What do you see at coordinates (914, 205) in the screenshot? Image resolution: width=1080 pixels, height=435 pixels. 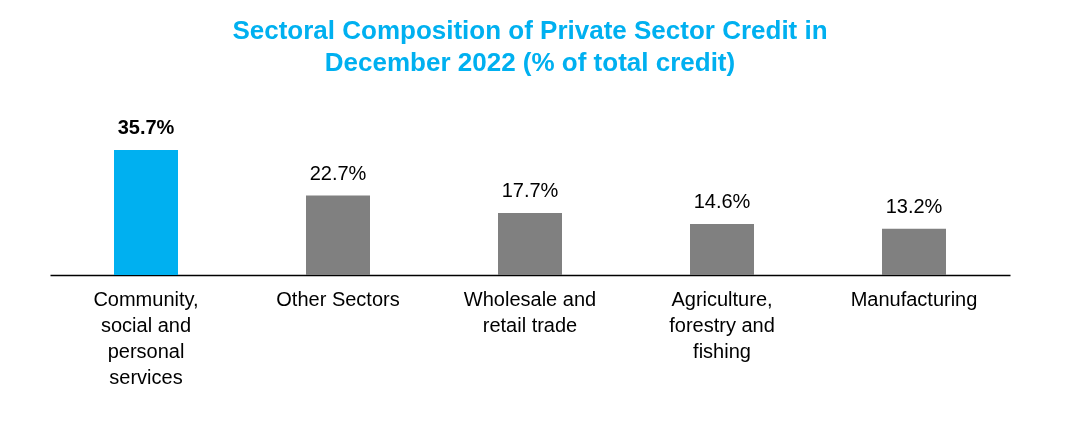 I see `data-label: 13.2%` at bounding box center [914, 205].